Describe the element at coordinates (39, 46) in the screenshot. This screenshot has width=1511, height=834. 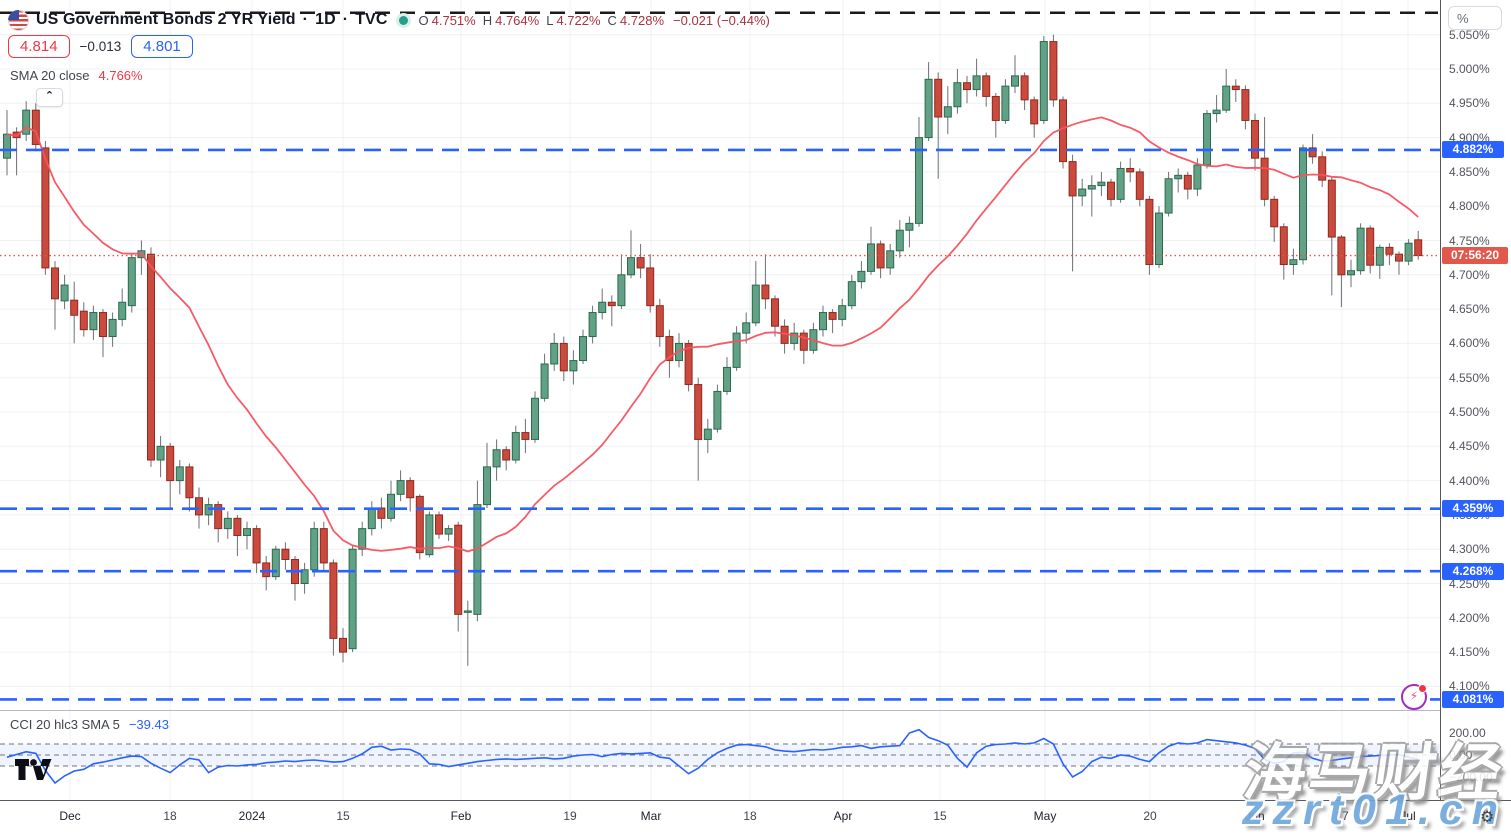
I see `sell-price-button: 4.814` at that location.